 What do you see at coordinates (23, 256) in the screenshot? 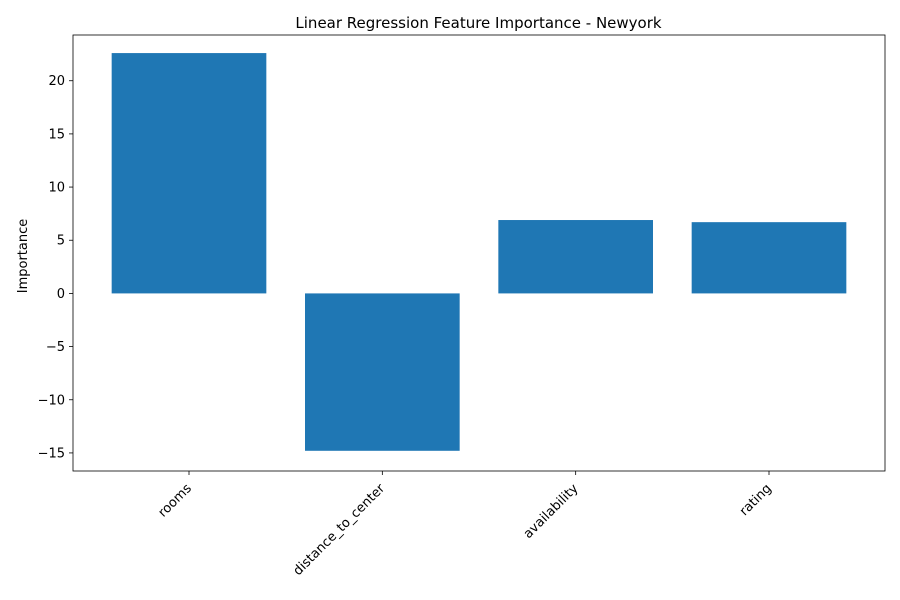
I see `y-axis-label: Importance` at bounding box center [23, 256].